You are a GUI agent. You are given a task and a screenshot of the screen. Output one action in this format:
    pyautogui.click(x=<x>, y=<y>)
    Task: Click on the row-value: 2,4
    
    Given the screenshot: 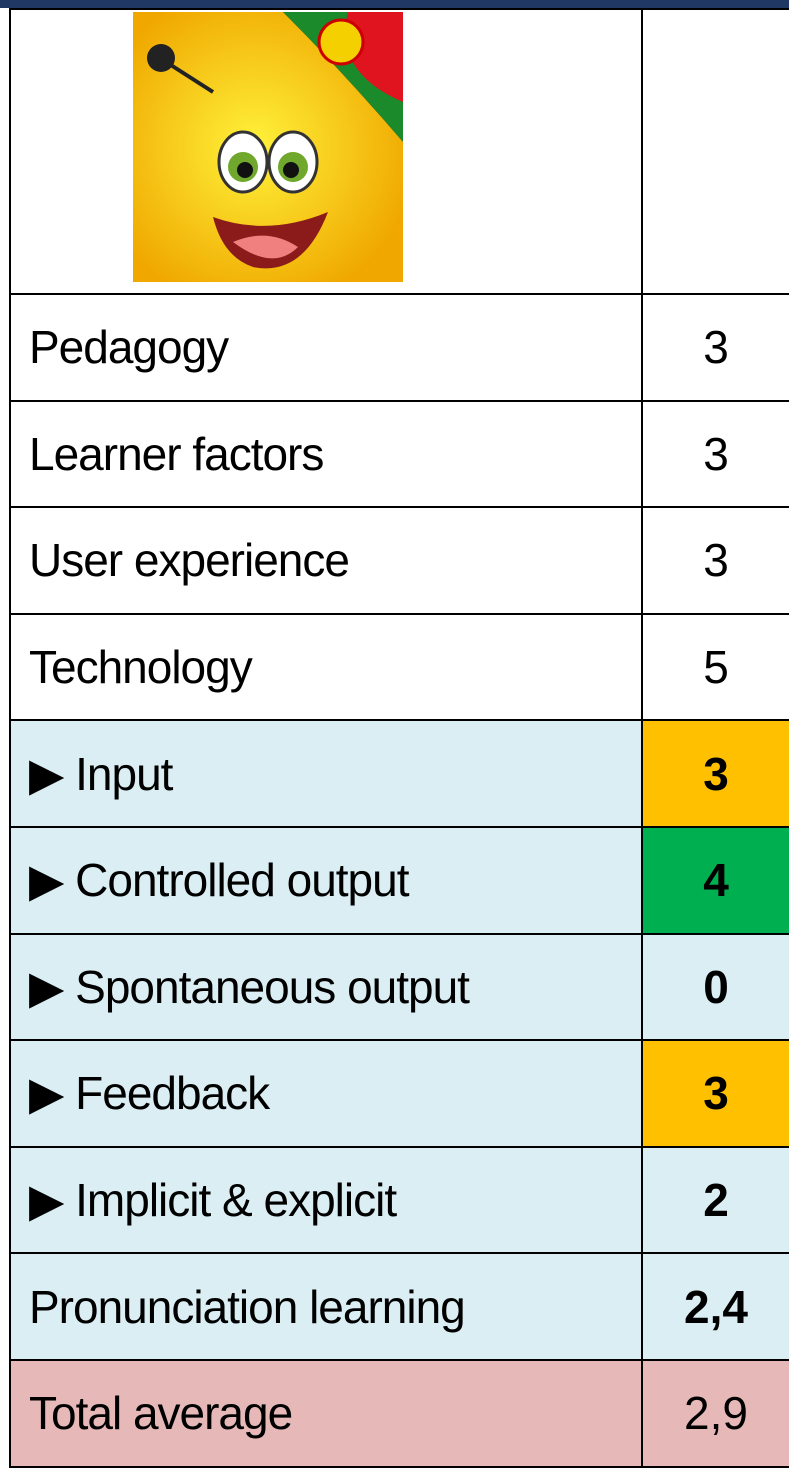 What is the action you would take?
    pyautogui.click(x=715, y=1306)
    